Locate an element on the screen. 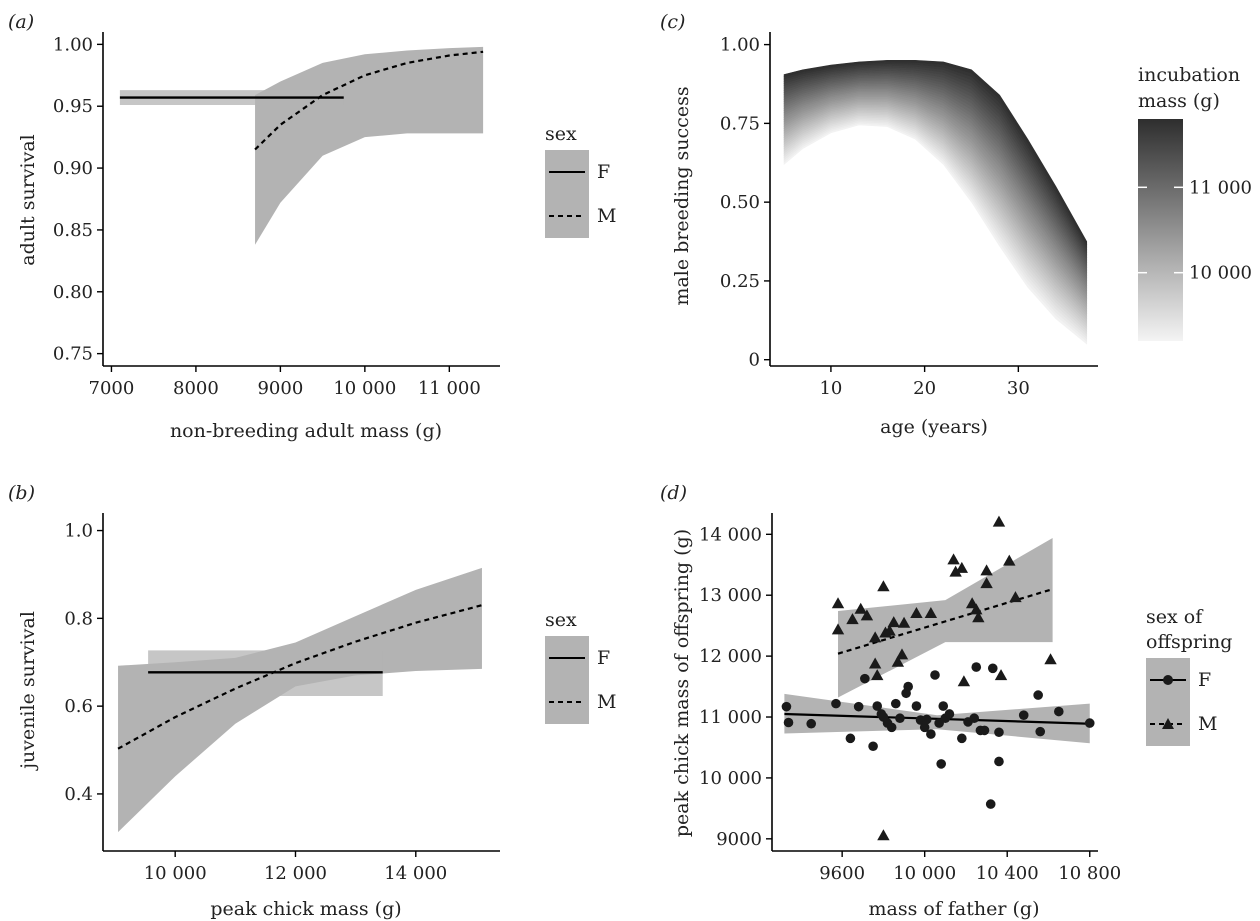 The image size is (1260, 921). panel-label-b: (b) is located at coordinates (21, 493).